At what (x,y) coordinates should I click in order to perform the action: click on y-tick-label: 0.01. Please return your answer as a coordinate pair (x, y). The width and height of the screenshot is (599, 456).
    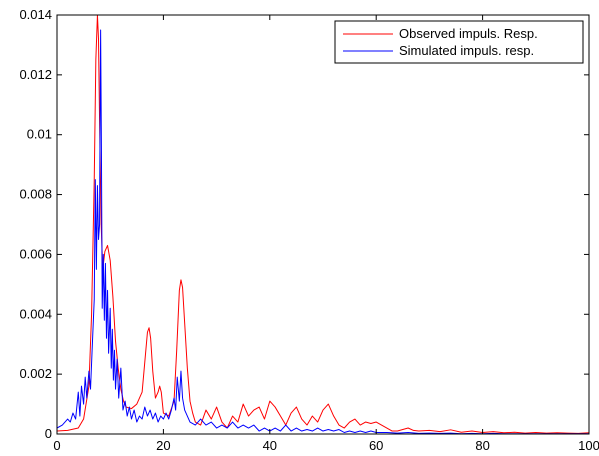
    Looking at the image, I should click on (39, 134).